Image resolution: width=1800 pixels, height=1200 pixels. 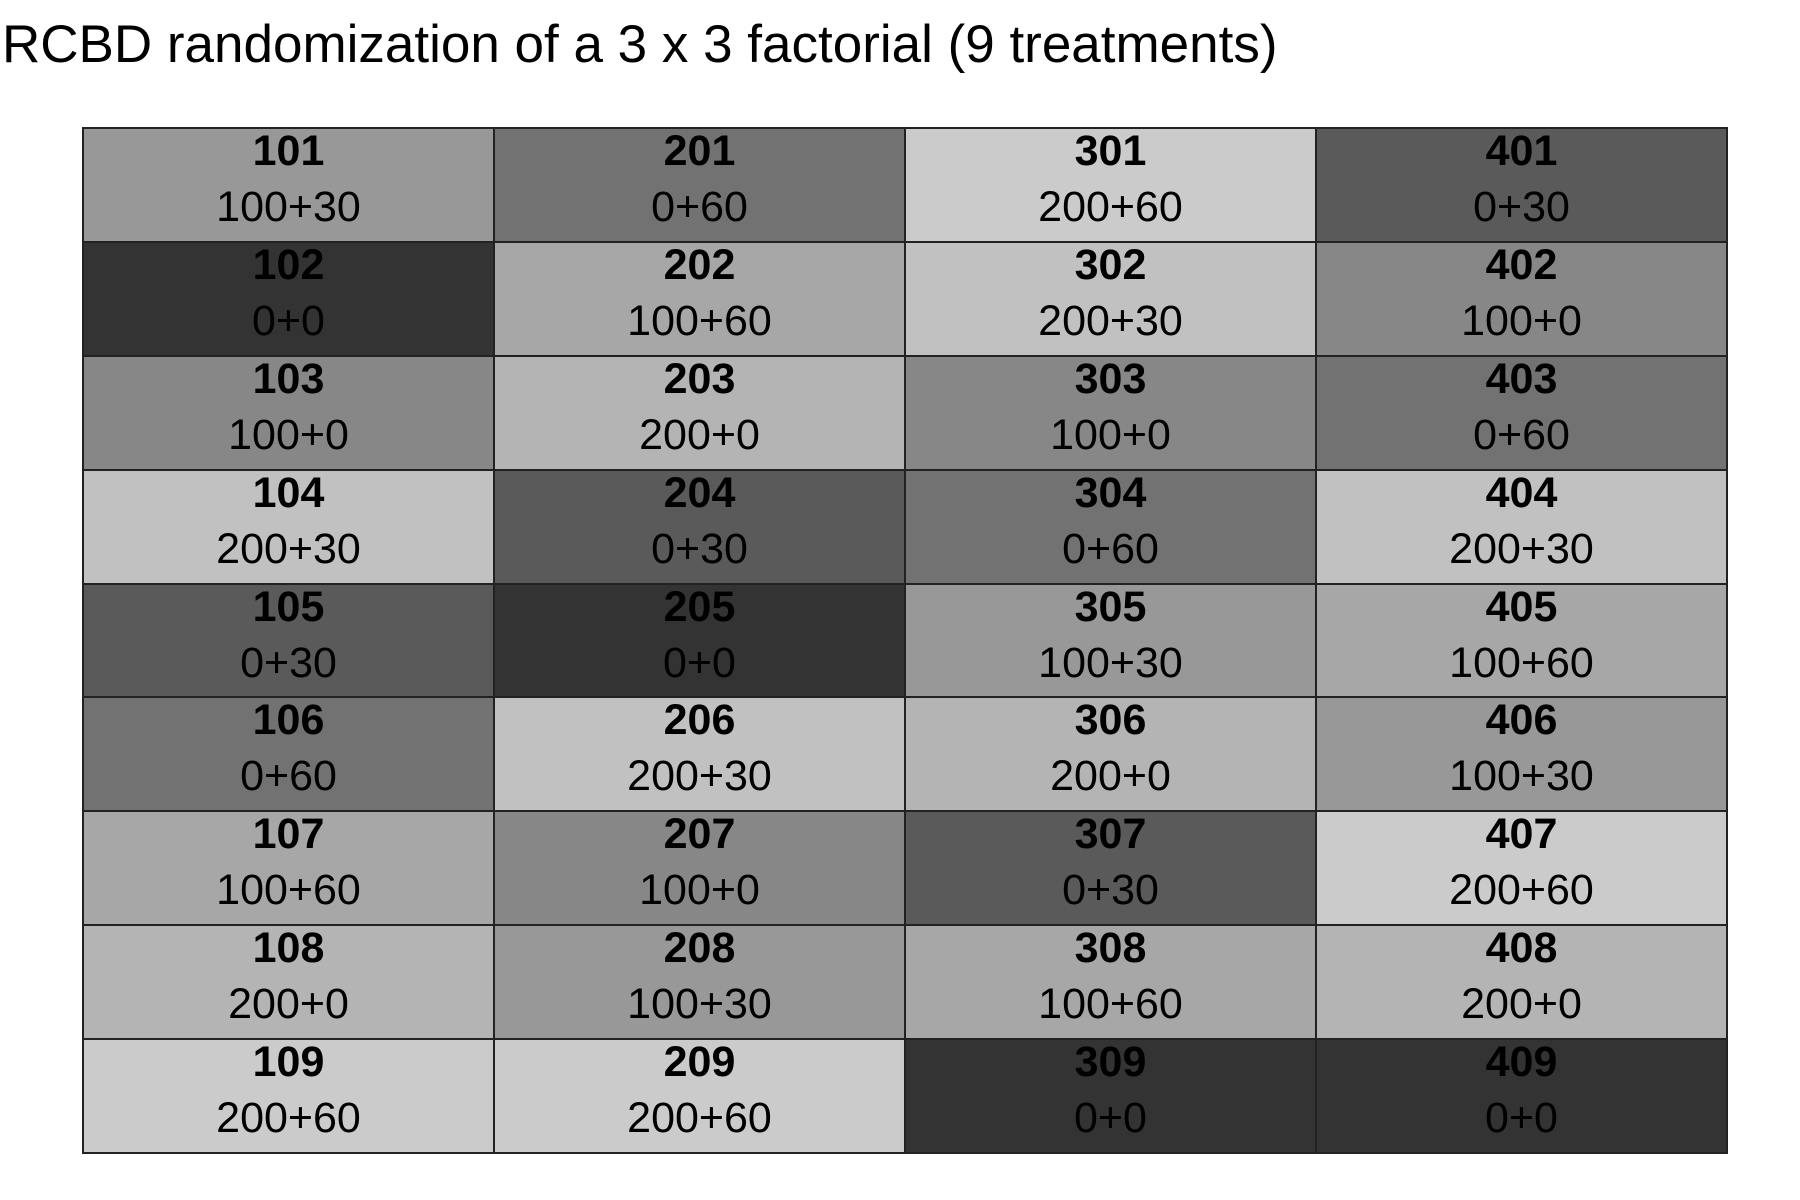 What do you see at coordinates (1521, 949) in the screenshot?
I see `plot-id-label: 408` at bounding box center [1521, 949].